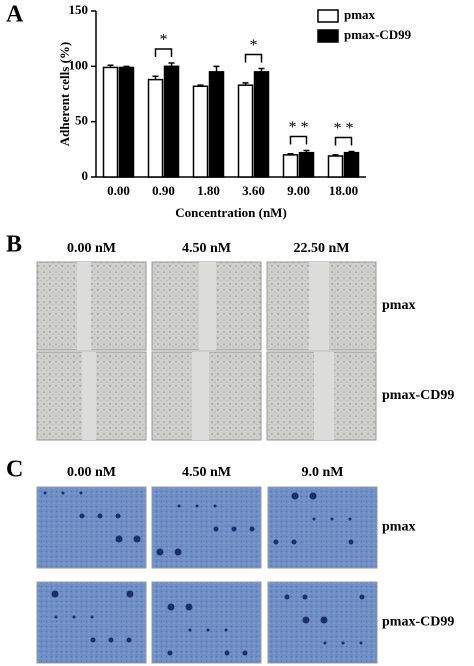 This screenshot has width=474, height=666. Describe the element at coordinates (64, 94) in the screenshot. I see `y-axis-label: Adherent cells (%)` at that location.